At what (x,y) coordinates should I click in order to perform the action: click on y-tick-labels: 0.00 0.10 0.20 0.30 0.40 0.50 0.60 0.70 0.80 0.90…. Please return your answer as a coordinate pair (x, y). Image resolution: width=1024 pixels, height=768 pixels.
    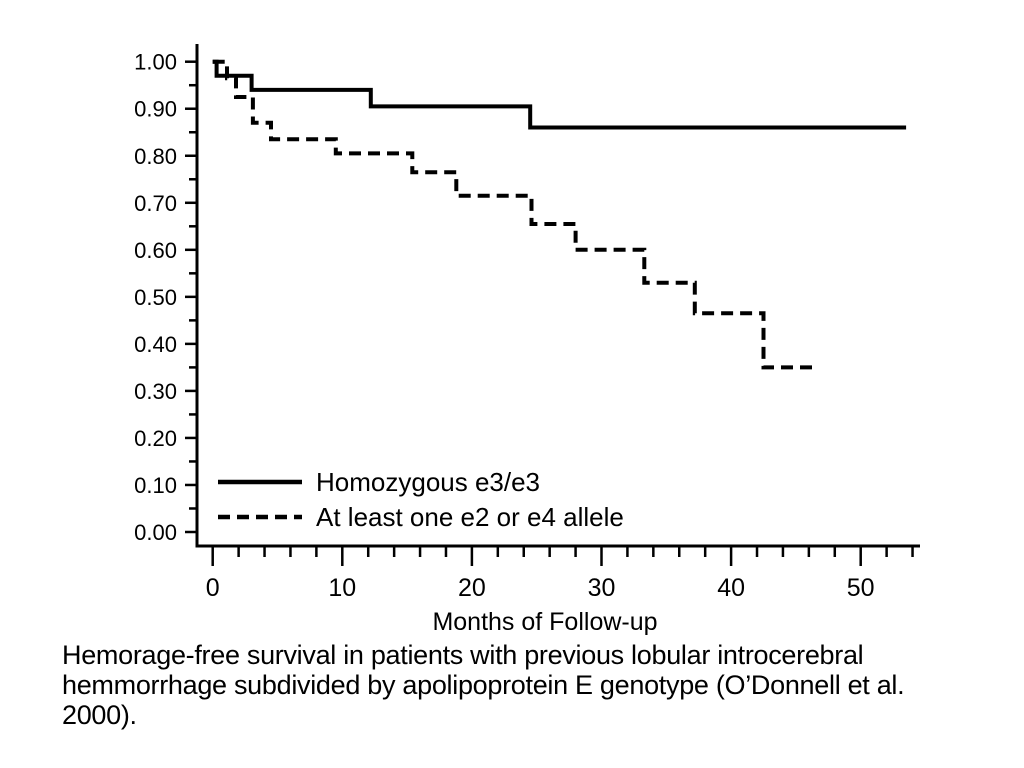
    Looking at the image, I should click on (155, 297).